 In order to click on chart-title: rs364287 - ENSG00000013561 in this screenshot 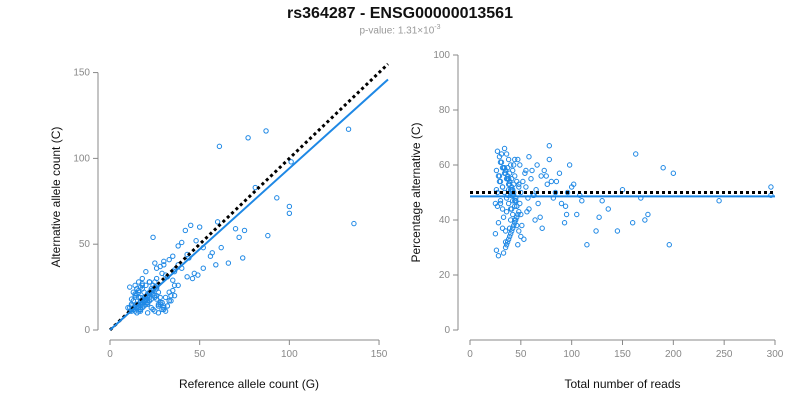, I will do `click(400, 13)`.